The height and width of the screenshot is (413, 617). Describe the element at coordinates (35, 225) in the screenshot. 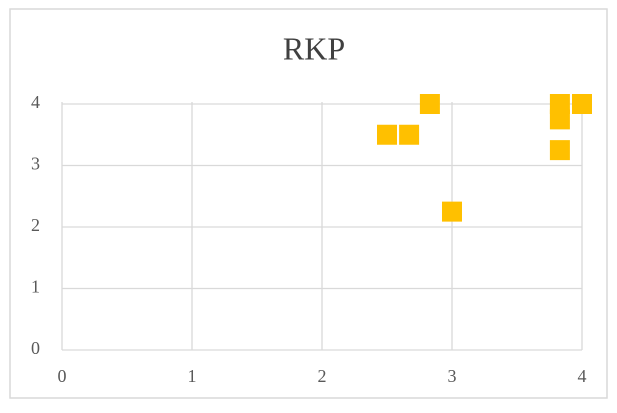

I see `y-tick-label: 2` at that location.